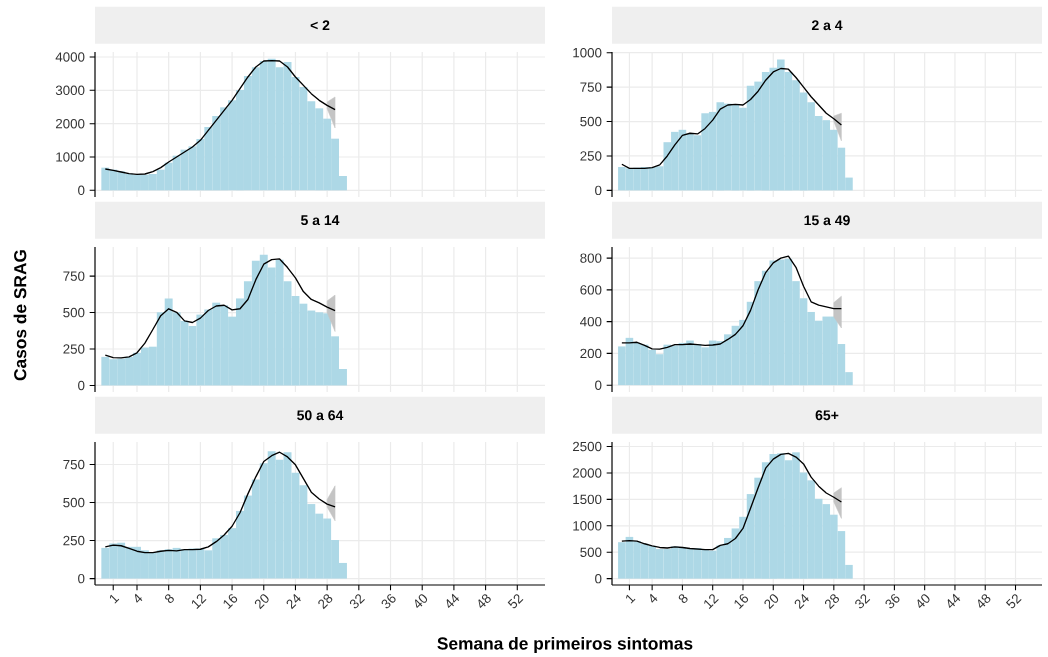 This screenshot has width=1048, height=657. What do you see at coordinates (320, 415) in the screenshot?
I see `chart-title: 50 a 64` at bounding box center [320, 415].